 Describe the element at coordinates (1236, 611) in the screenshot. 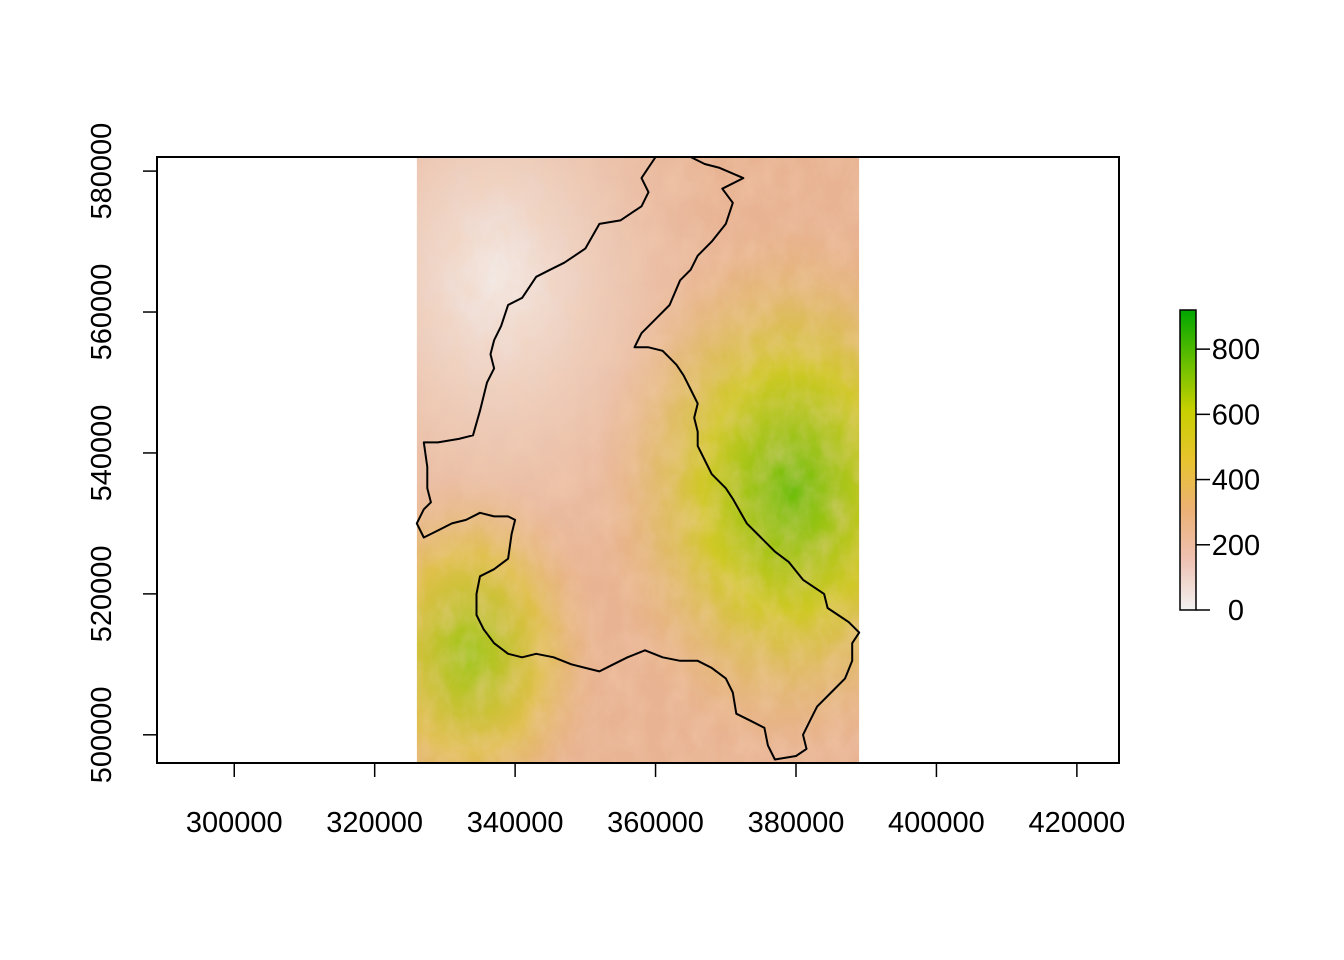

I see `legend-tick-label: 0` at that location.